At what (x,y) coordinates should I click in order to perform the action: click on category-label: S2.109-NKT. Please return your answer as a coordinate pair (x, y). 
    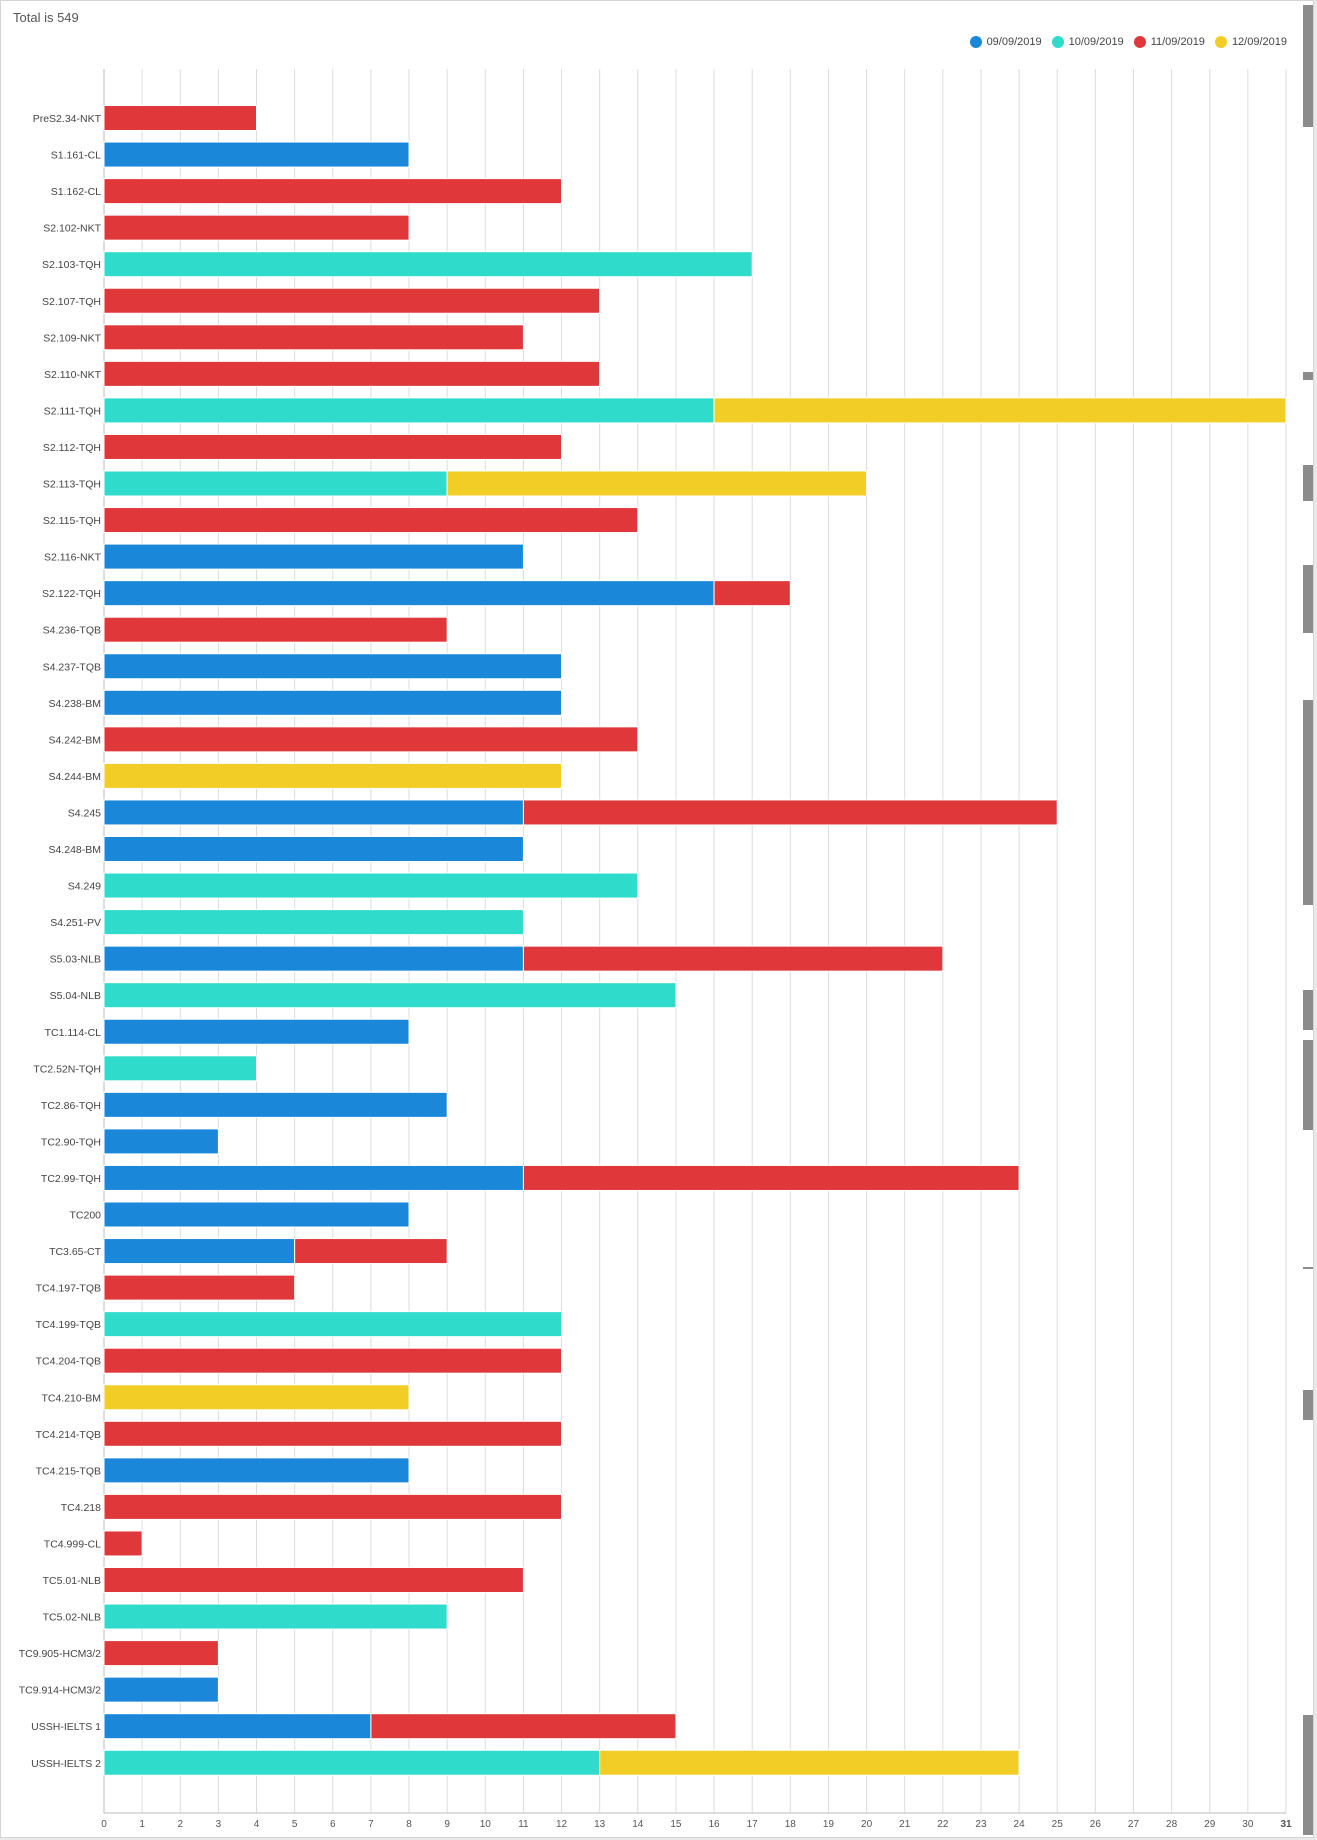
    Looking at the image, I should click on (72, 338).